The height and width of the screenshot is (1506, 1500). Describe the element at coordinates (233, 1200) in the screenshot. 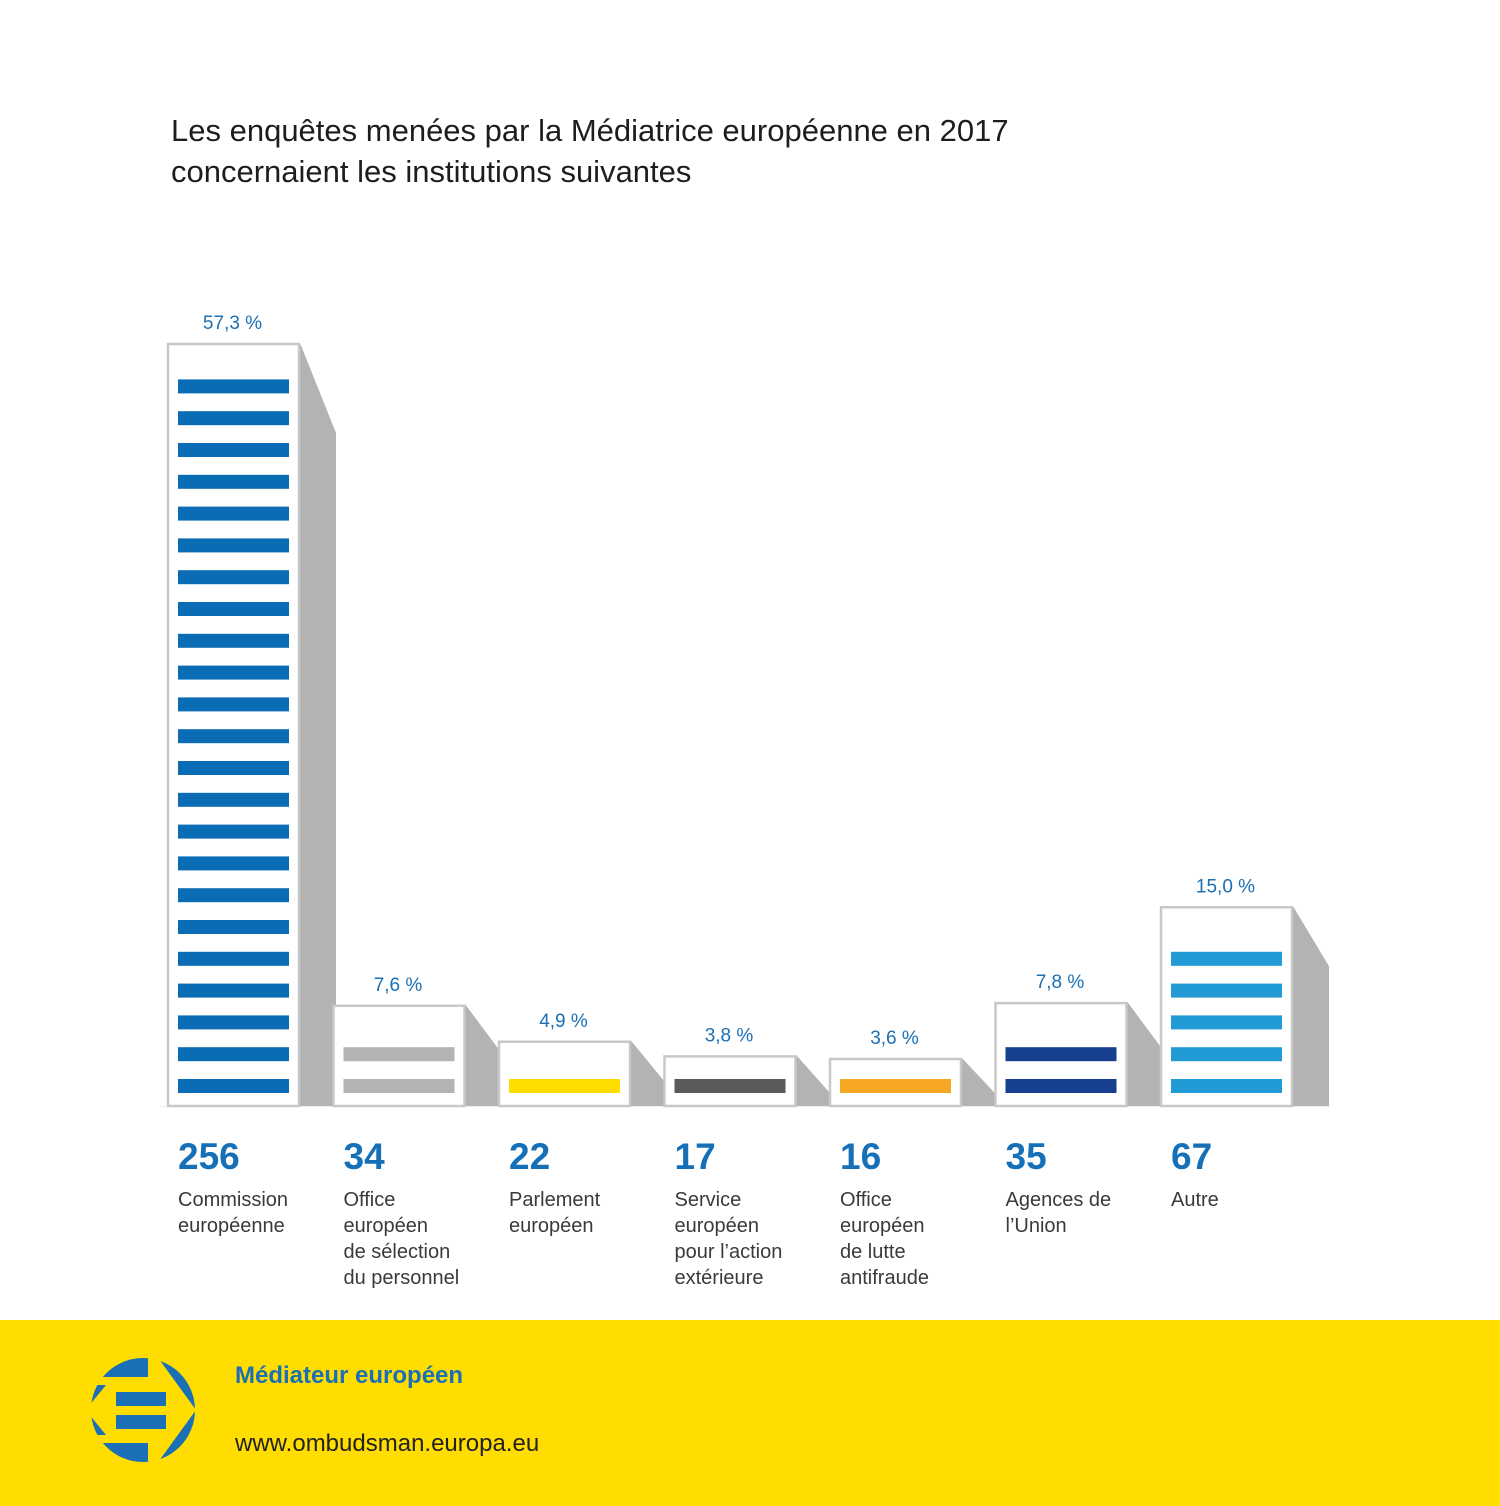

I see `category-label-line: Commission` at that location.